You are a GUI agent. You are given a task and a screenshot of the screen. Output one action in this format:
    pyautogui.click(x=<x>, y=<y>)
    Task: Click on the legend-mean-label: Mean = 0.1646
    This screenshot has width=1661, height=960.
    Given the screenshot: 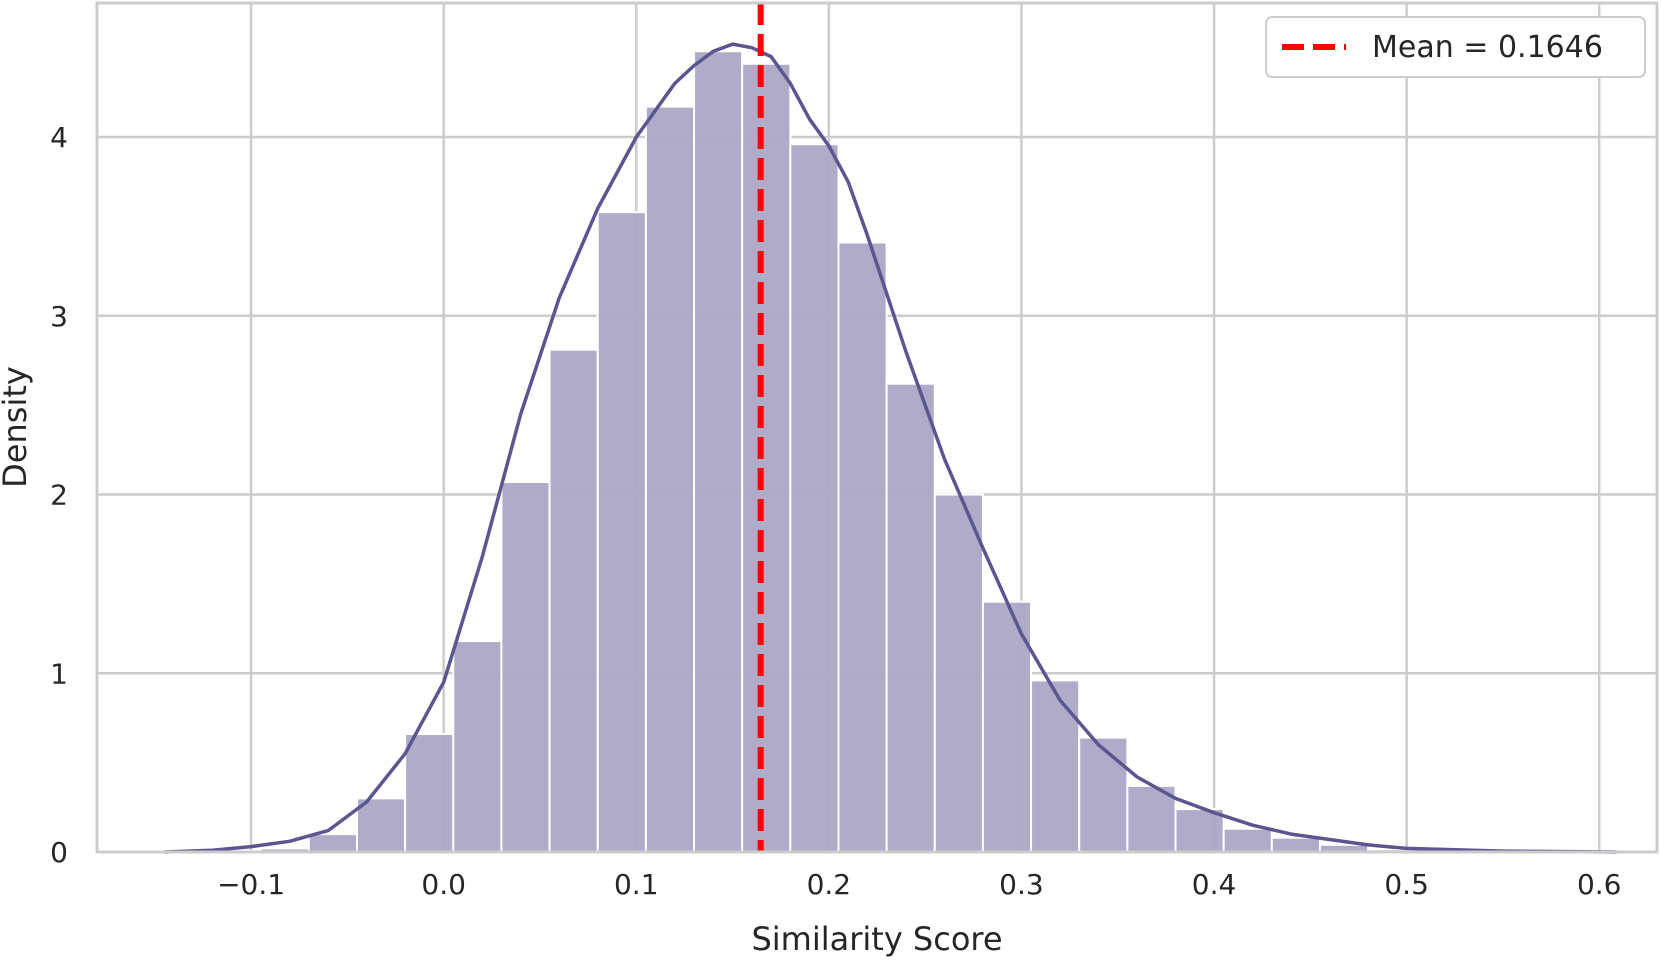 What is the action you would take?
    pyautogui.click(x=1487, y=47)
    